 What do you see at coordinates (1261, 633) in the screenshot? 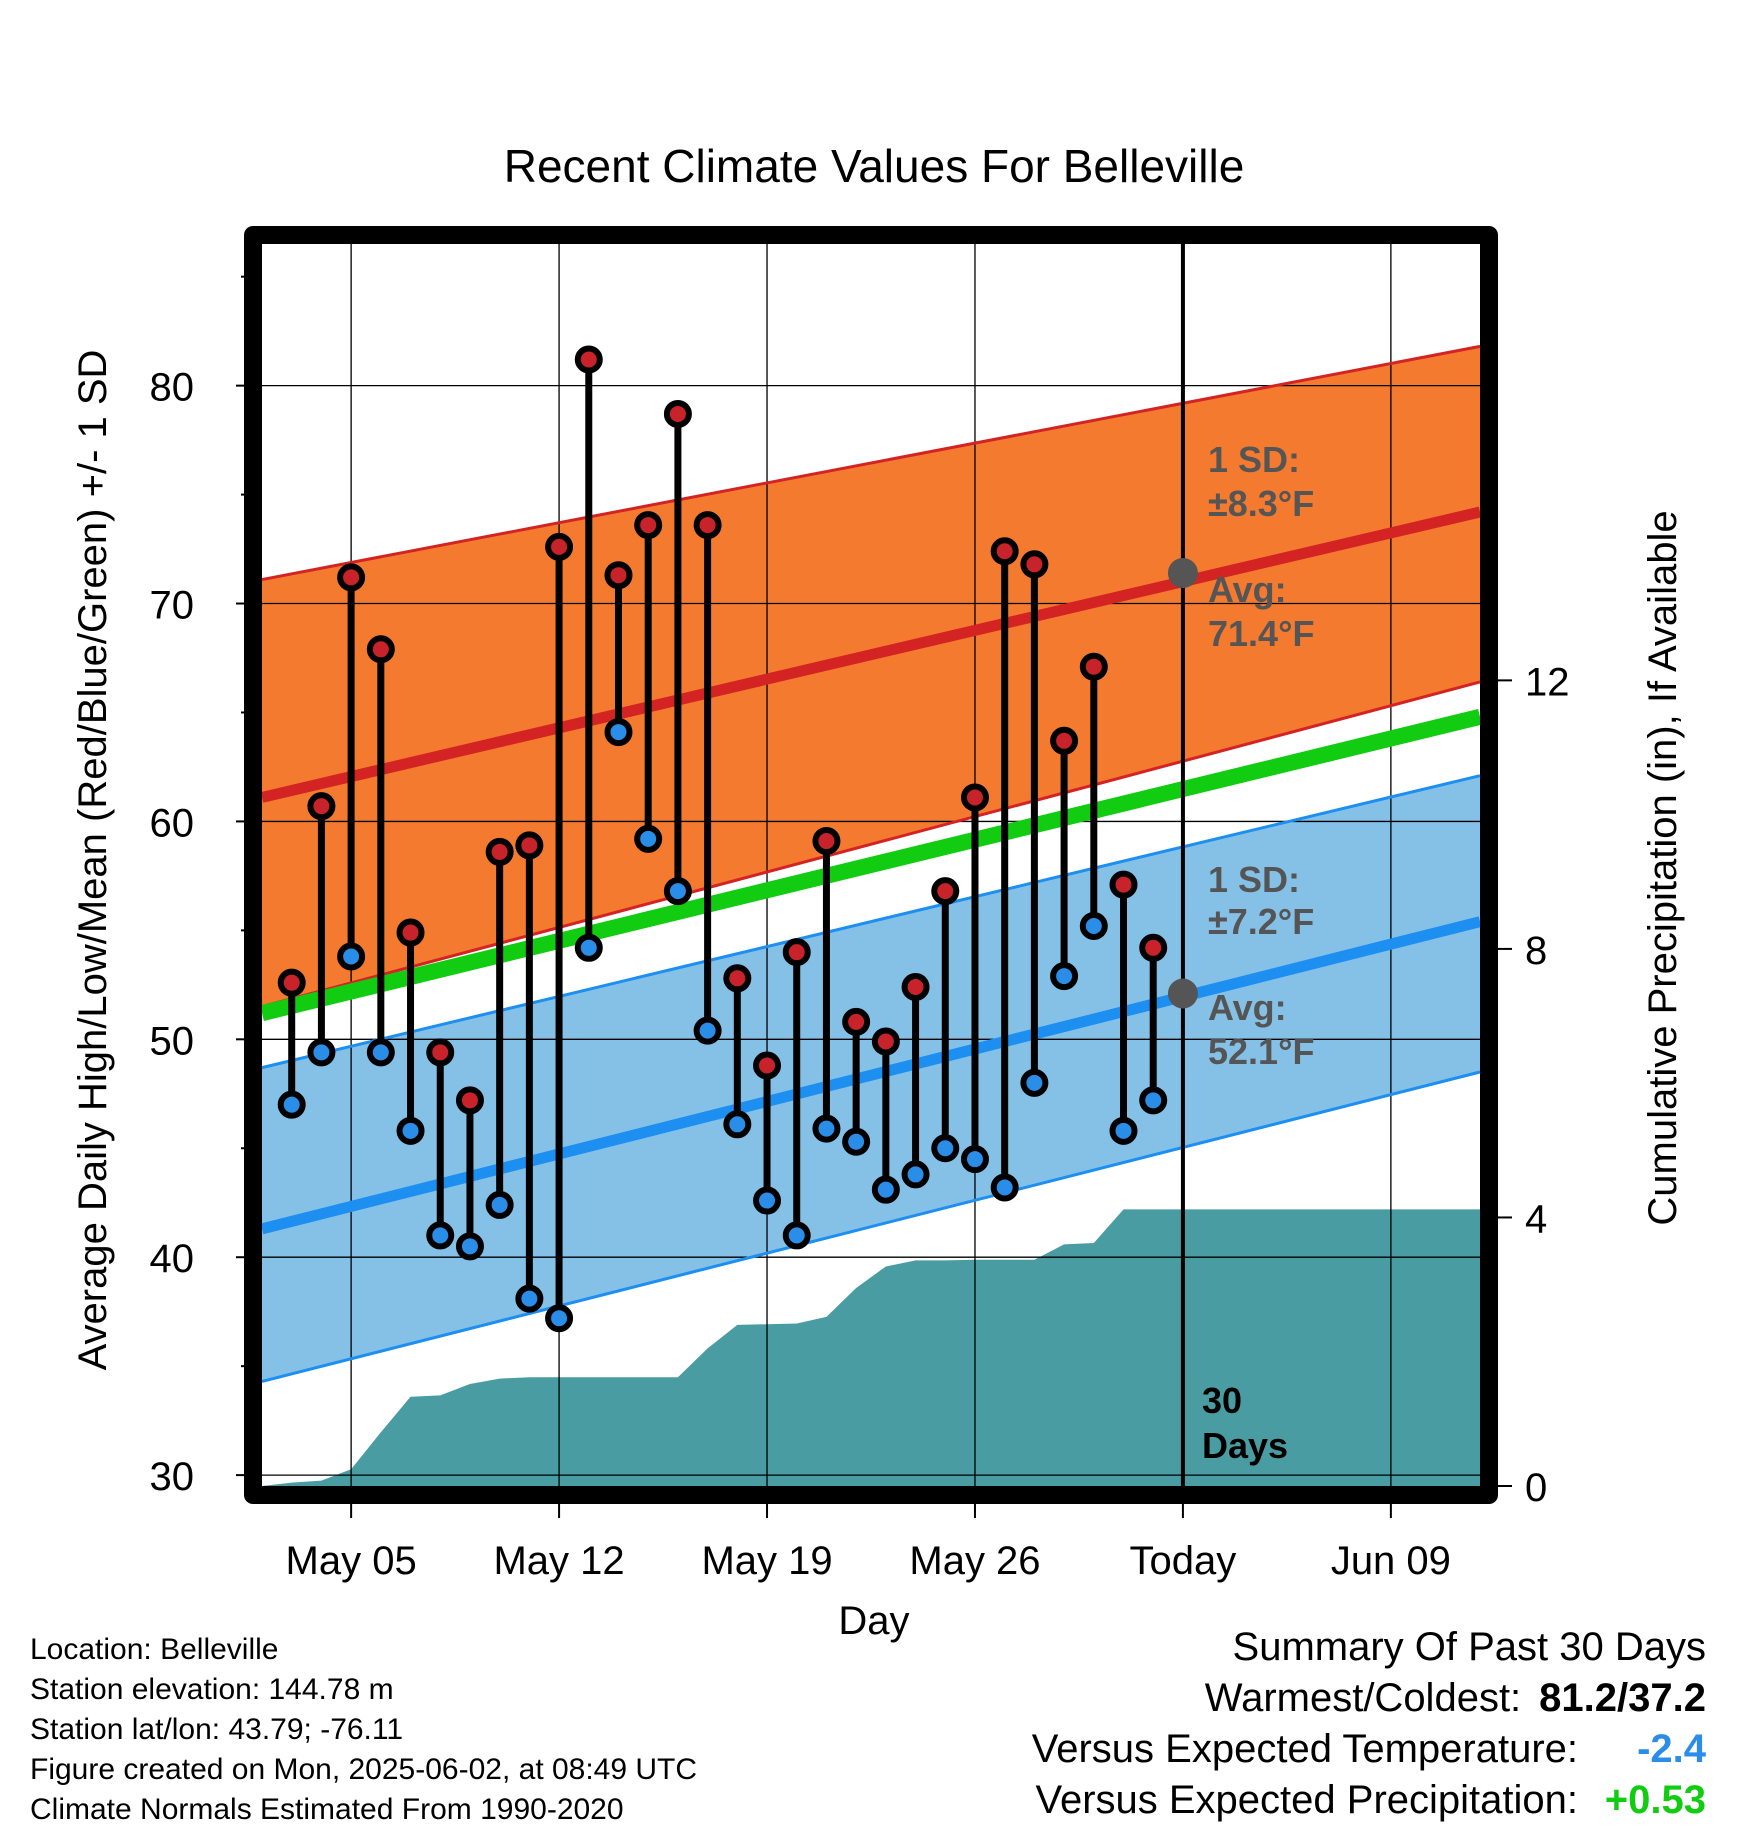
I see `high-avg-value: 71.4°F` at bounding box center [1261, 633].